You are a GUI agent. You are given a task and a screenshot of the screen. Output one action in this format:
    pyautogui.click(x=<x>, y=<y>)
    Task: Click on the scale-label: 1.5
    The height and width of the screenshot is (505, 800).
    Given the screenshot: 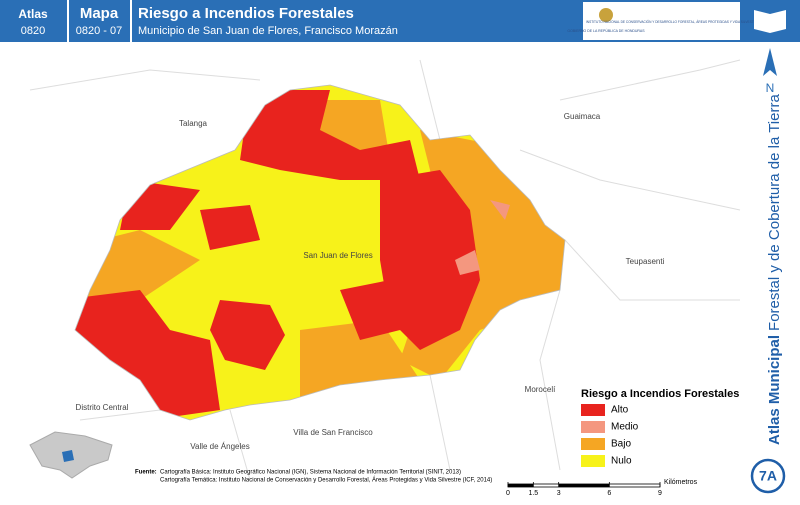 What is the action you would take?
    pyautogui.click(x=533, y=493)
    